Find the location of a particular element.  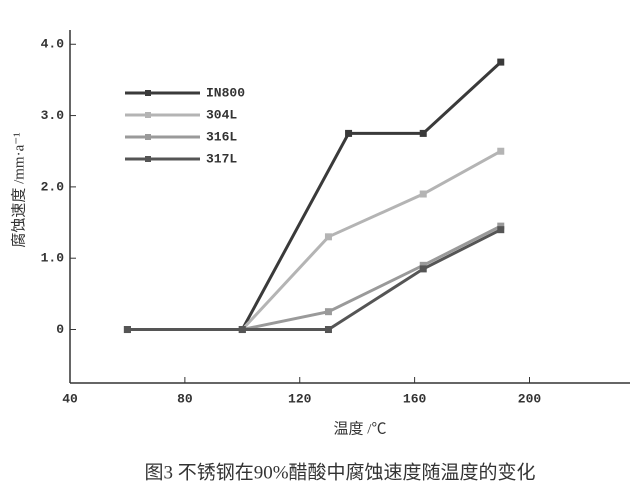

y-tick-label: 2.0 is located at coordinates (53, 186).